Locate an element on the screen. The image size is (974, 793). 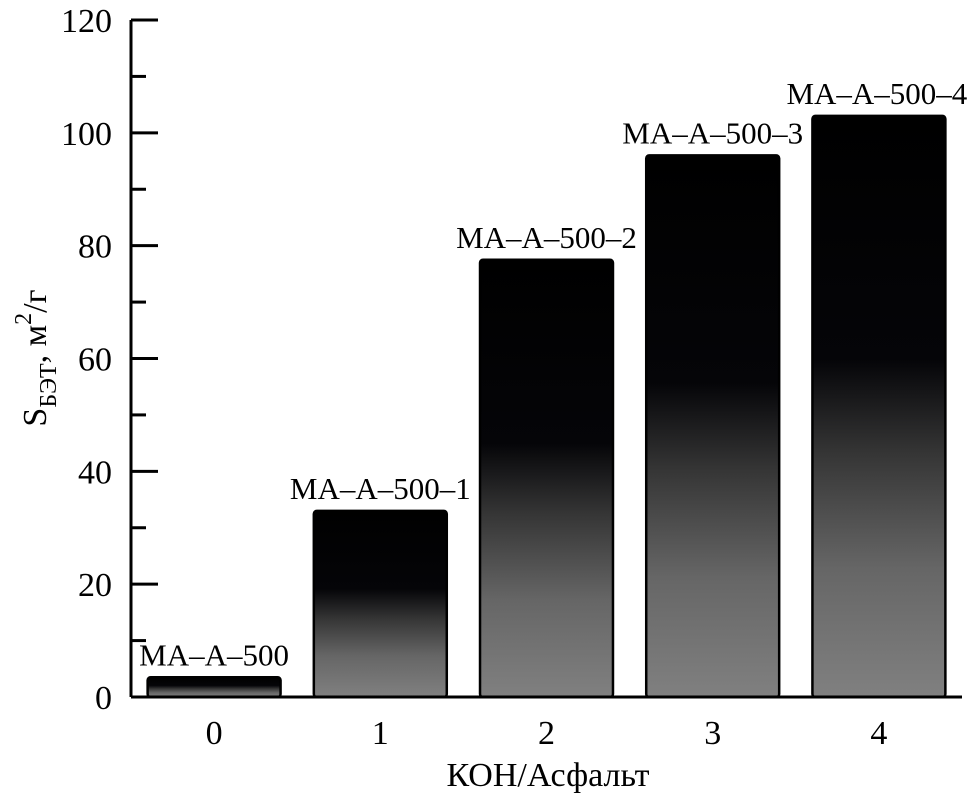
y-axis: 0 20 40 60 80 100 120 is located at coordinates (109, 360).